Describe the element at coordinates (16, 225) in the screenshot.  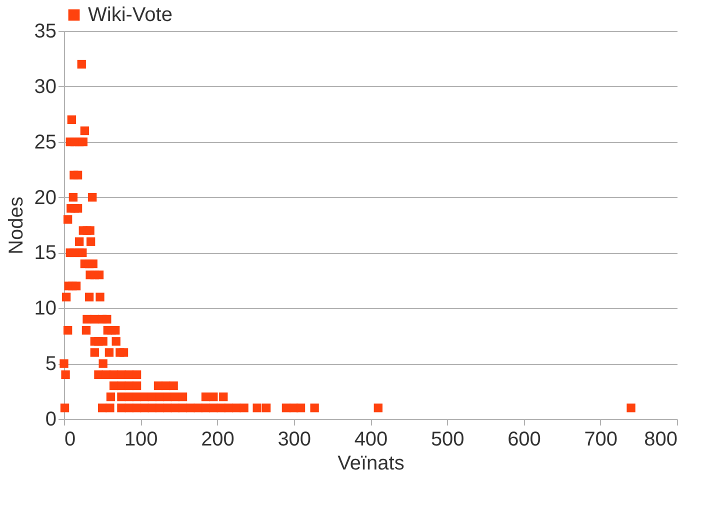
I see `y-axis-title: Nodes` at that location.